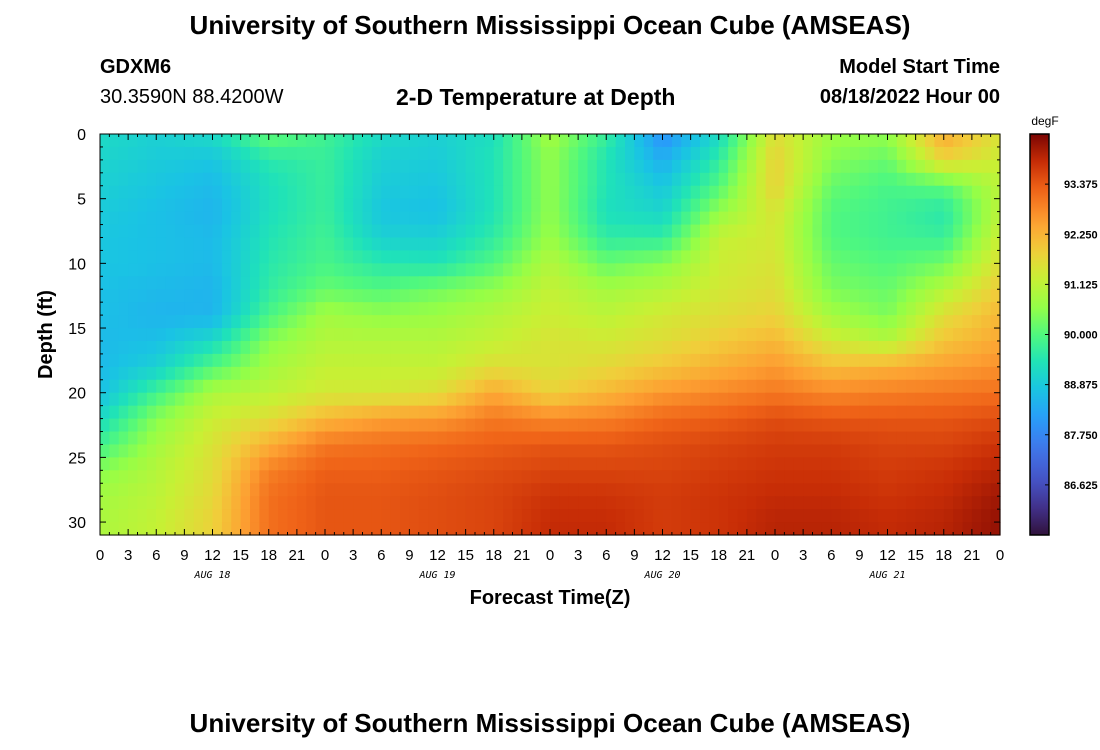 The width and height of the screenshot is (1100, 750). Describe the element at coordinates (662, 555) in the screenshot. I see `x-tick-label: 12` at that location.